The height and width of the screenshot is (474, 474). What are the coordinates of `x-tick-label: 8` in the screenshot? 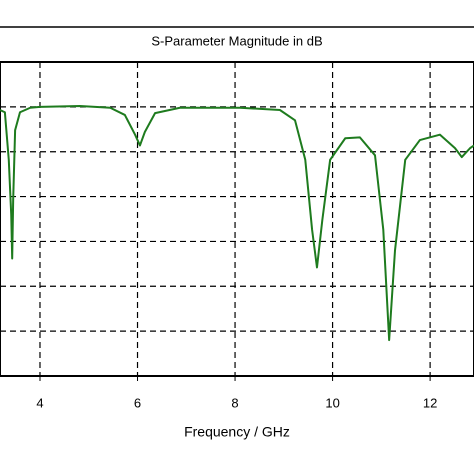 It's located at (234, 402).